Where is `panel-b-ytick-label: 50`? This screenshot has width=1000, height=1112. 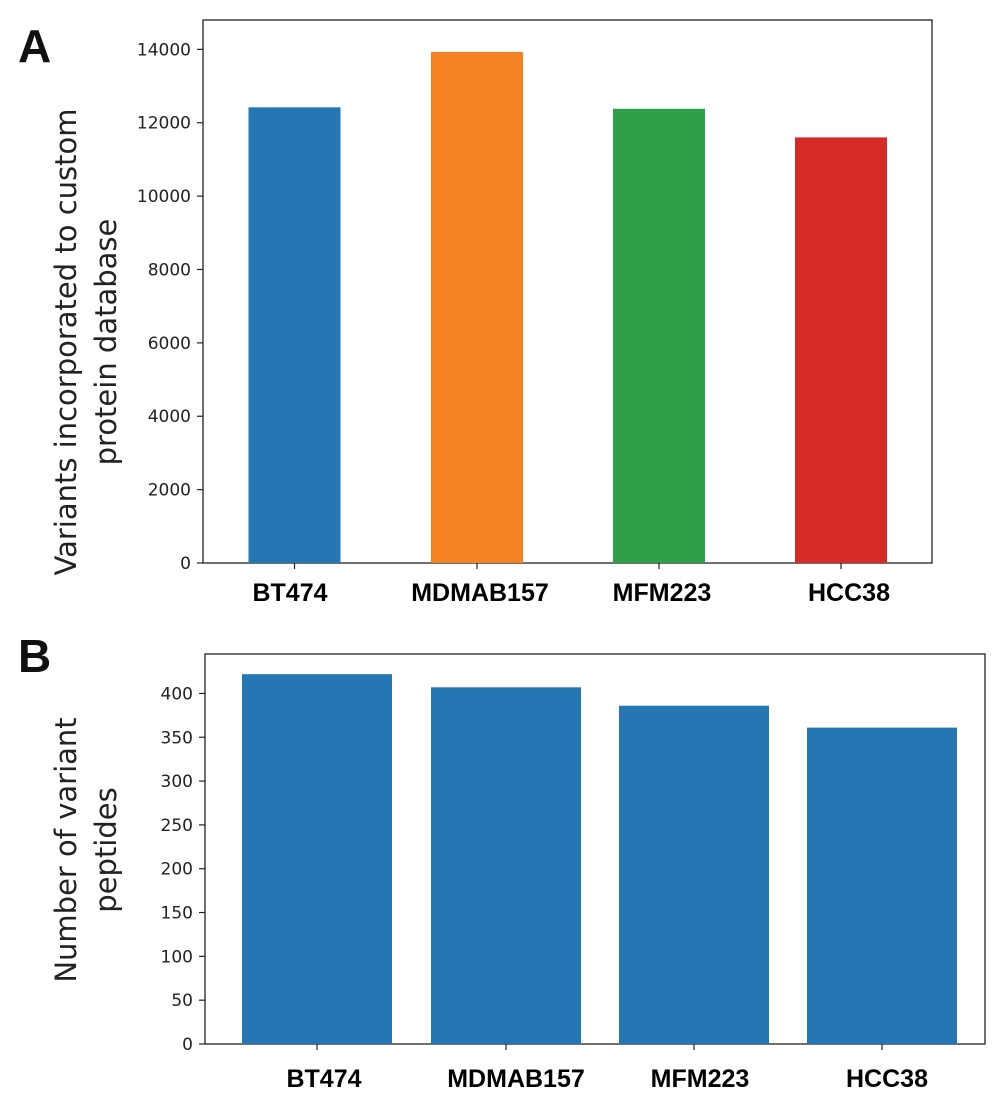 panel-b-ytick-label: 50 is located at coordinates (182, 1001).